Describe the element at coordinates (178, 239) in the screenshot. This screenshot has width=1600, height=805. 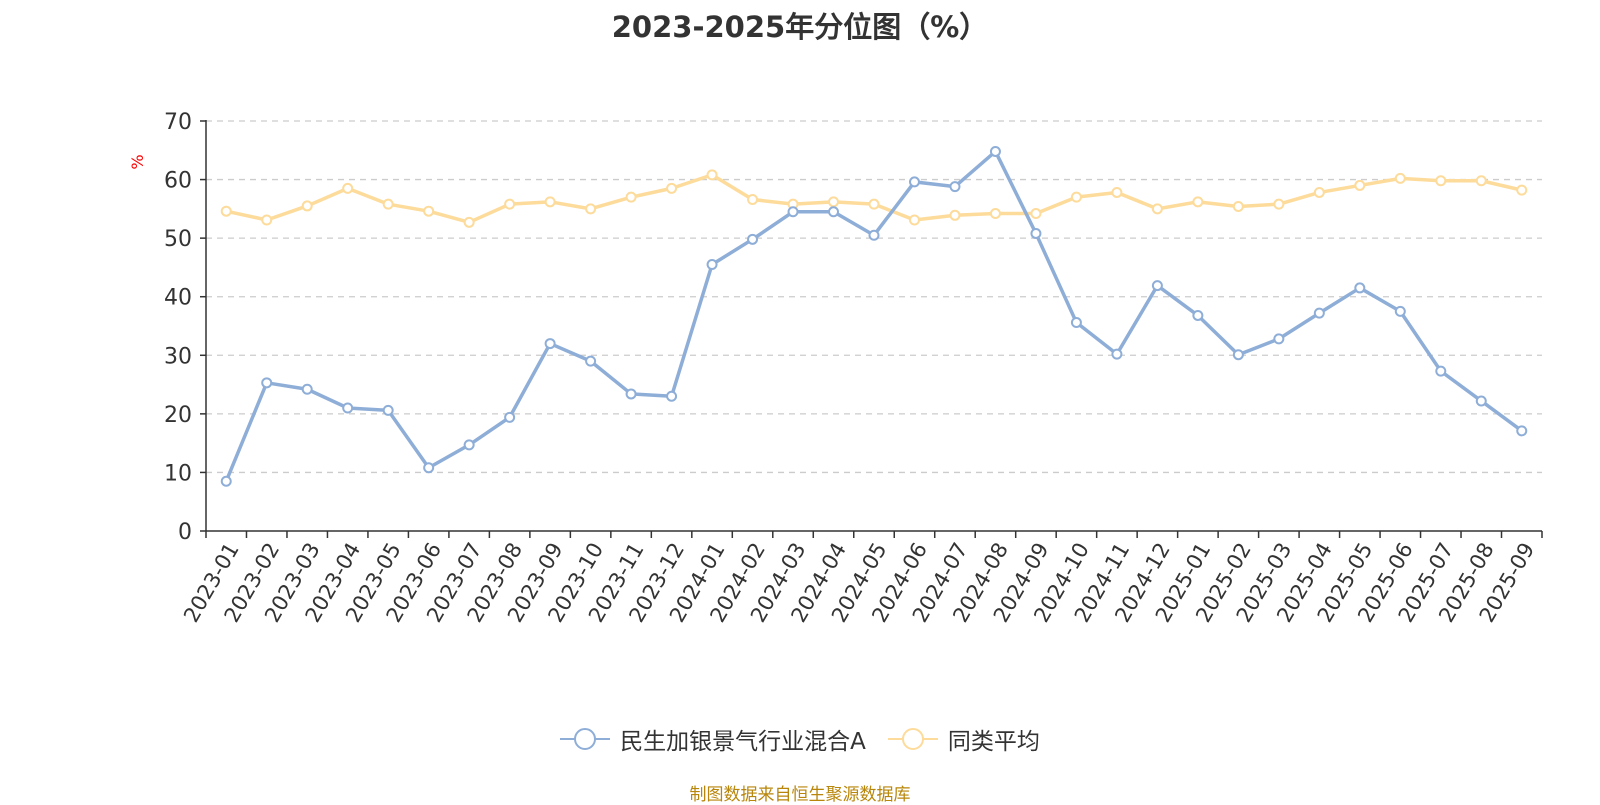
I see `y-tick-label: 50` at that location.